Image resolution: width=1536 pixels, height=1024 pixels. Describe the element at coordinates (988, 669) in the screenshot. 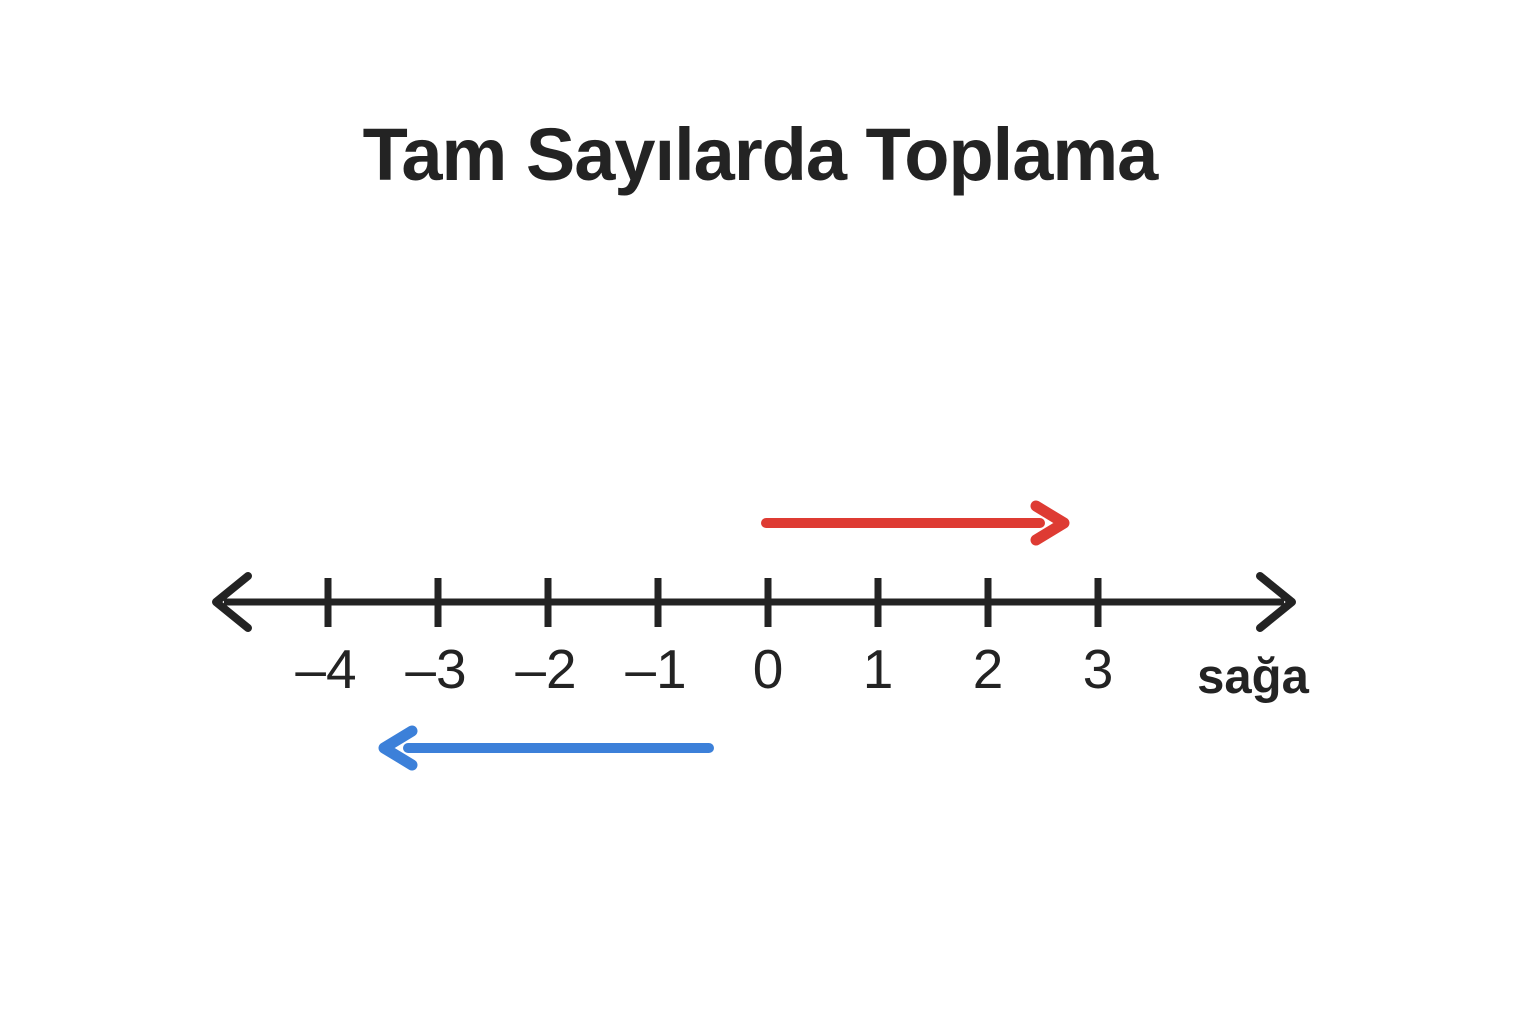

I see `tick-label: 2` at that location.